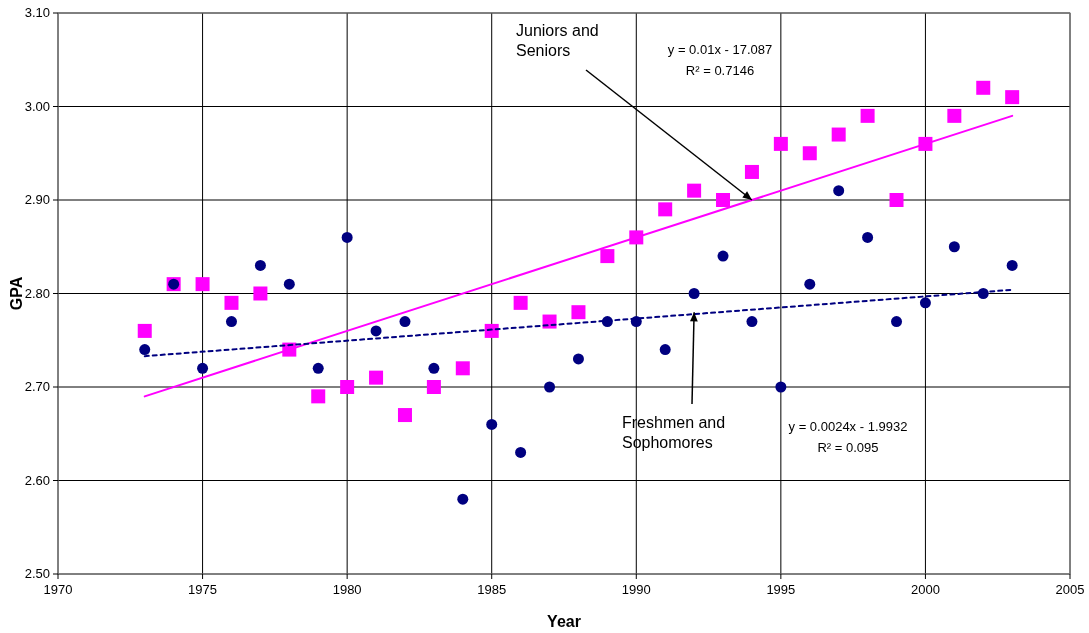 The width and height of the screenshot is (1089, 633). Describe the element at coordinates (781, 589) in the screenshot. I see `x-tick-label: 1995` at that location.